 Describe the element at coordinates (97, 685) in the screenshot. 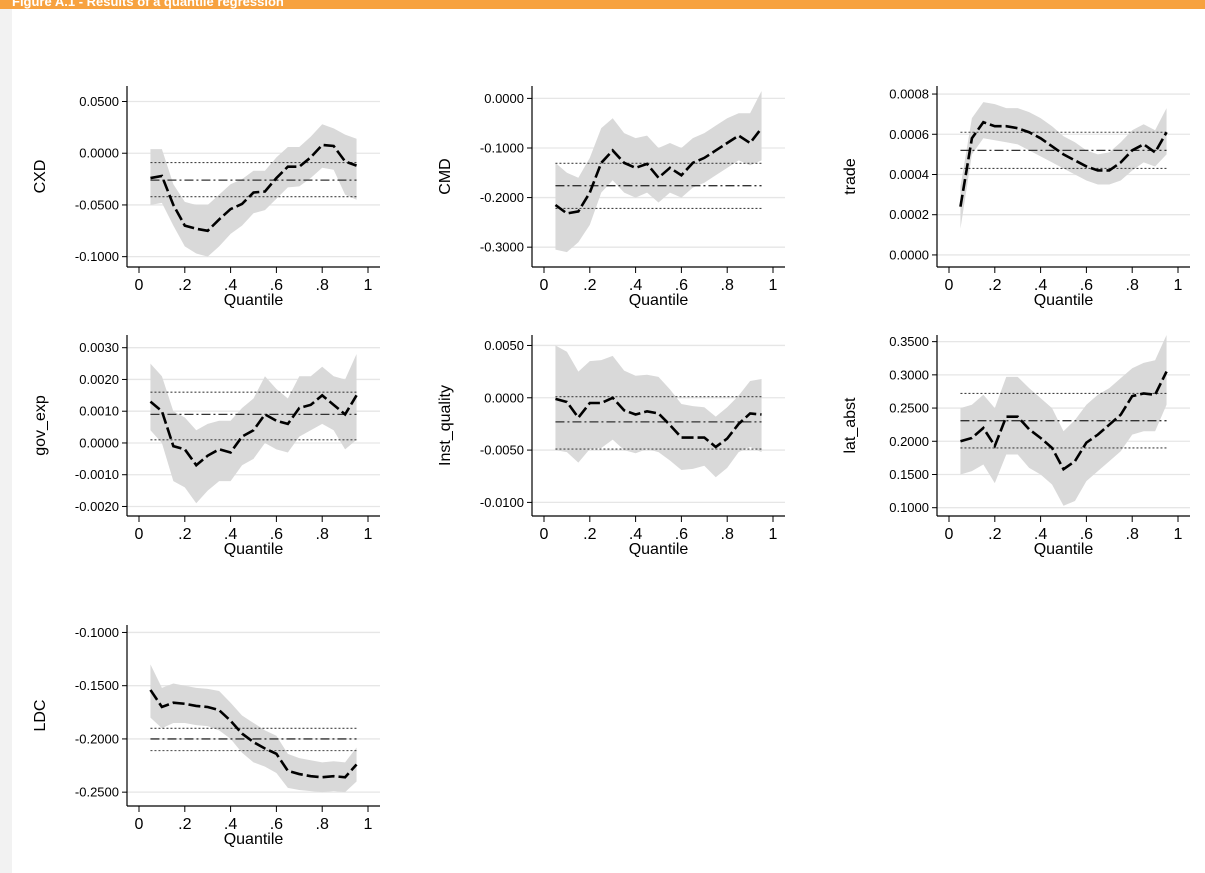

I see `y-tick-label: -0.1500` at that location.